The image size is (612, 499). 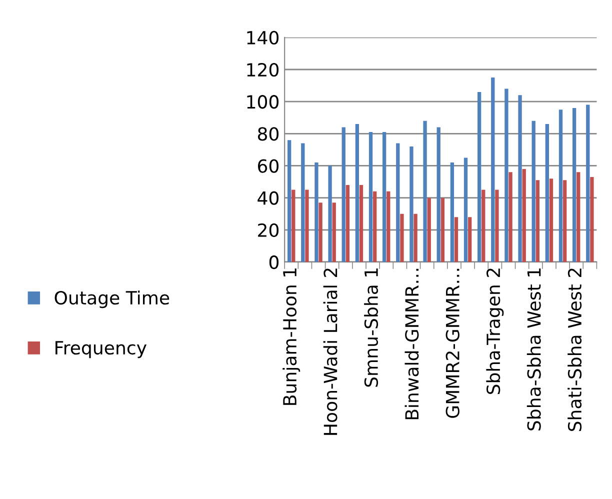 What do you see at coordinates (101, 349) in the screenshot?
I see `legend-label: Frequency` at bounding box center [101, 349].